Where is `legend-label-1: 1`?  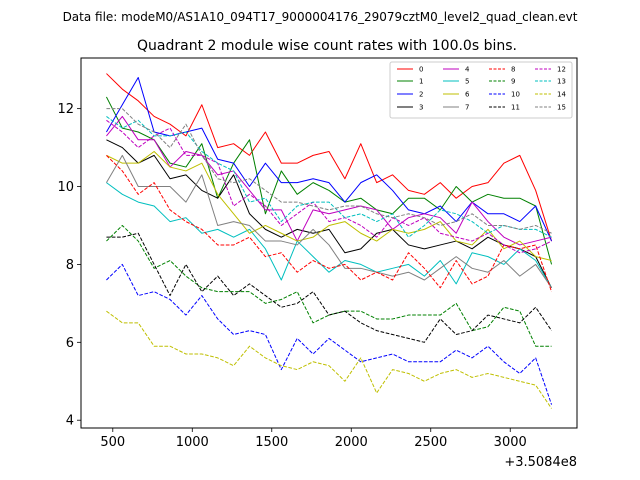
legend-label-1: 1 is located at coordinates (421, 82).